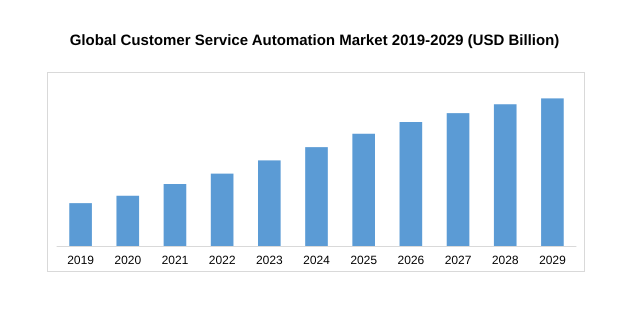 The image size is (629, 328). What do you see at coordinates (175, 260) in the screenshot?
I see `x-tick-label: 2021` at bounding box center [175, 260].